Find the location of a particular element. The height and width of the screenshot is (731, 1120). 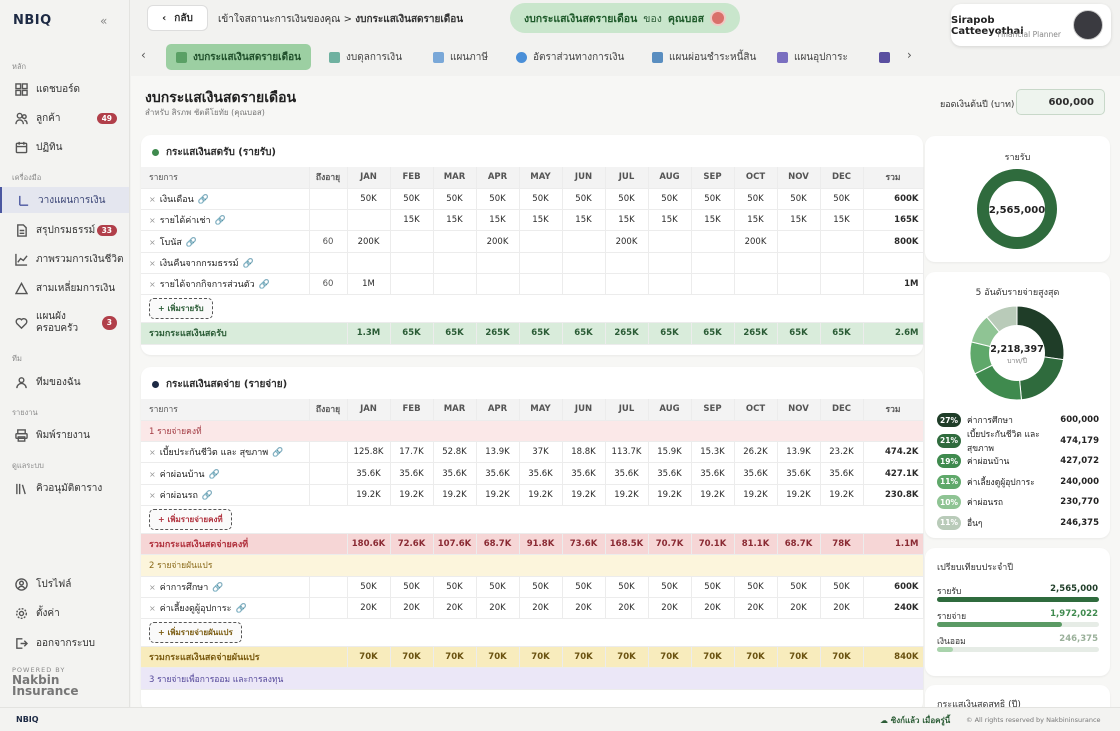

sidebar-item-settings: ตั้งค่า is located at coordinates (64, 613).